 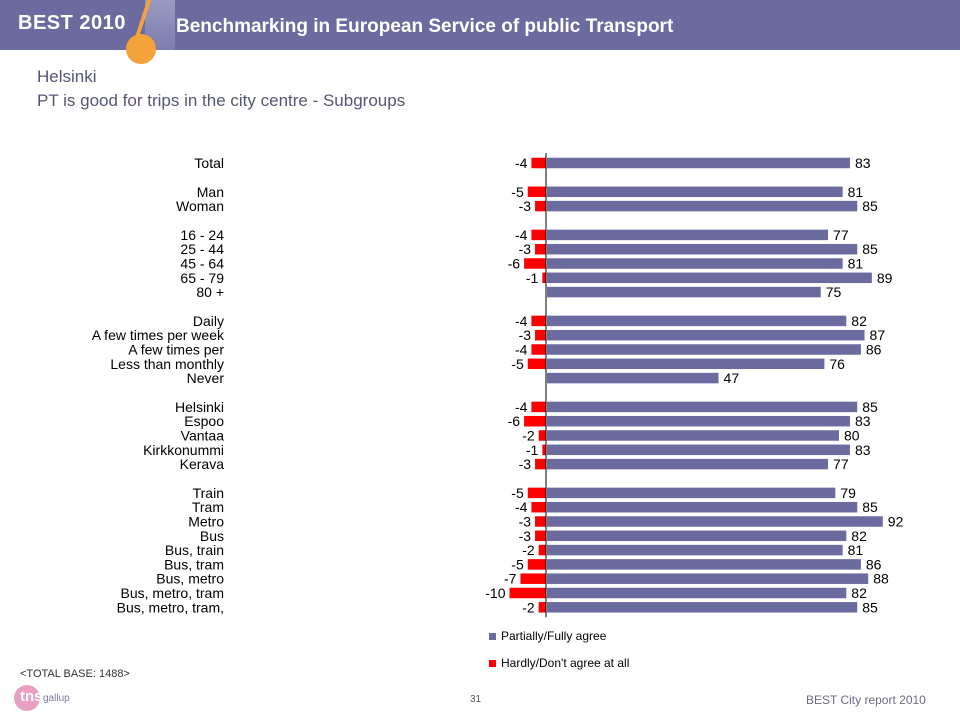 What do you see at coordinates (210, 292) in the screenshot?
I see `category-label: 80 +` at bounding box center [210, 292].